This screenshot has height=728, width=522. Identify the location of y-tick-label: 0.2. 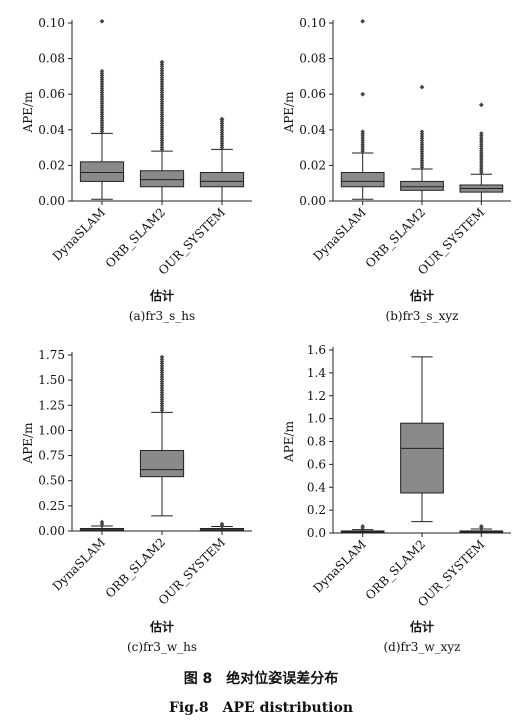
(316, 510).